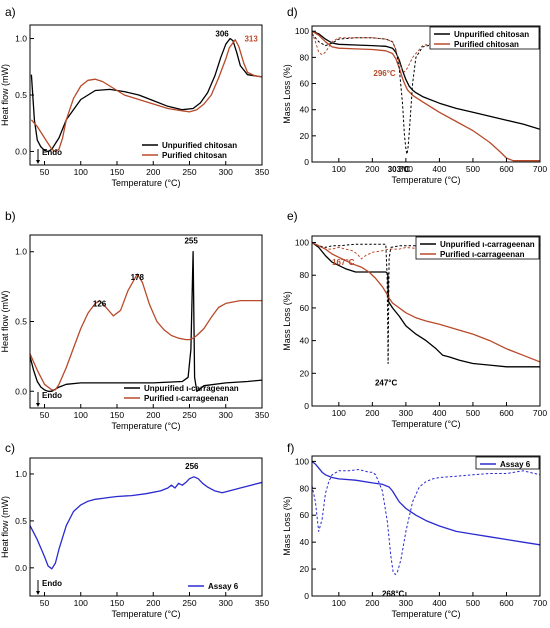 This screenshot has height=628, width=550. I want to click on x-tick-label-c: 350, so click(262, 603).